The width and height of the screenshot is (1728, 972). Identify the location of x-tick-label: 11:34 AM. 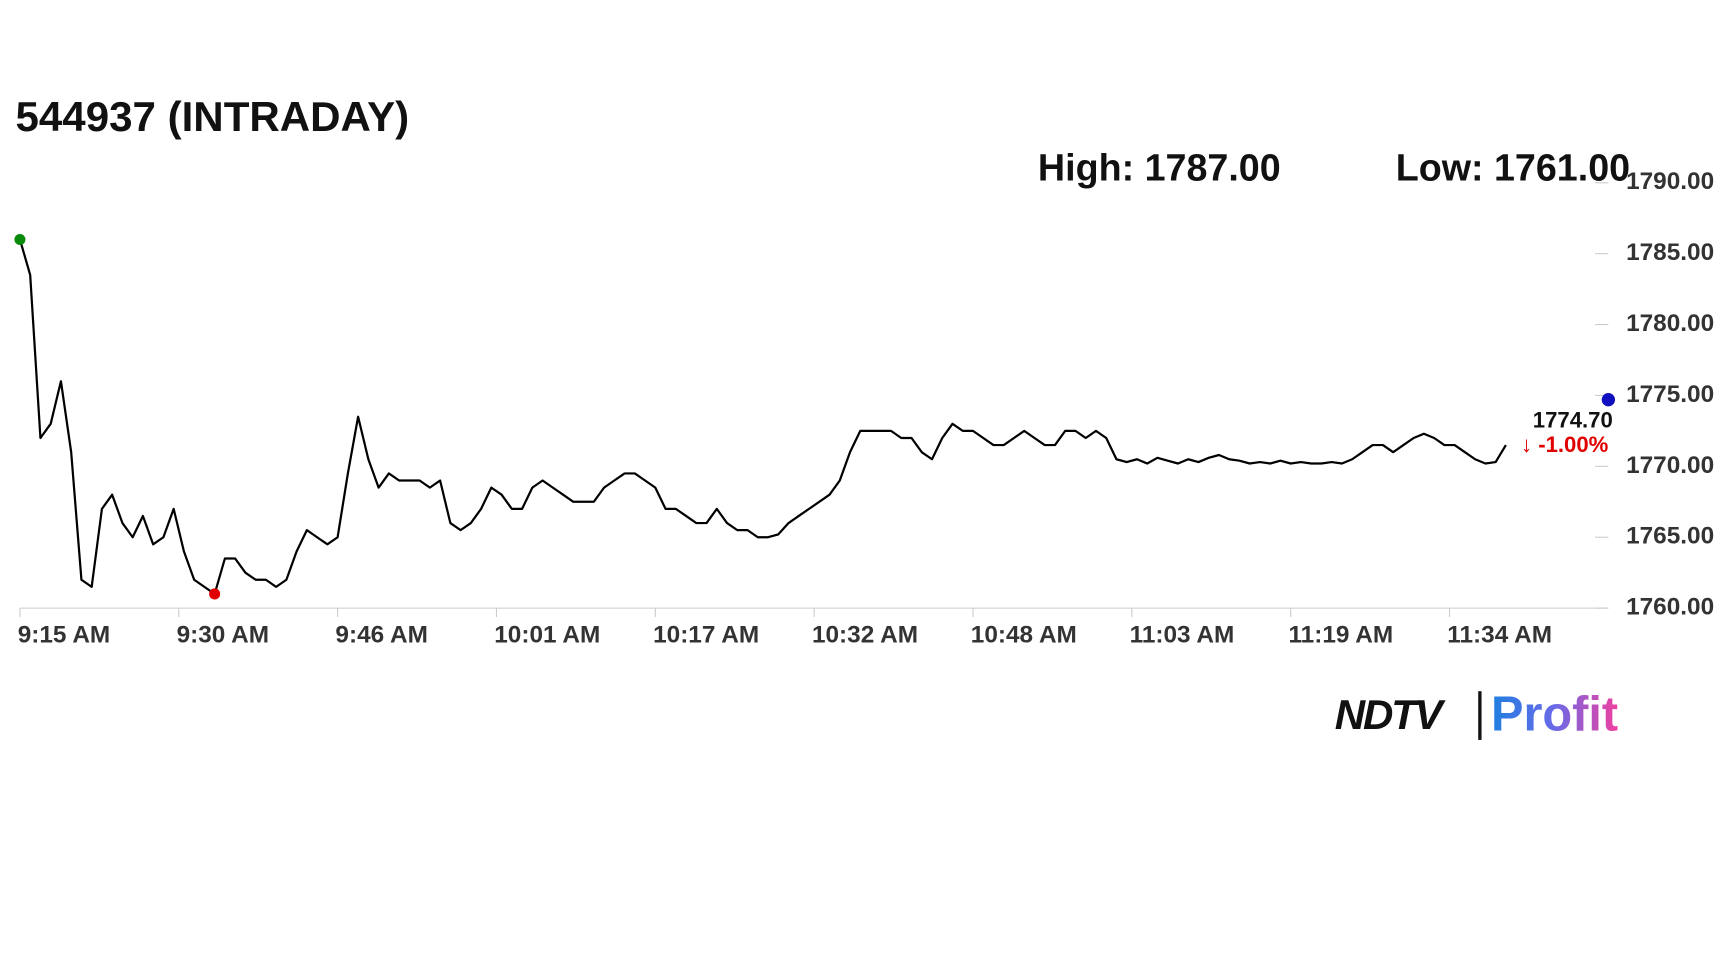
(1499, 634).